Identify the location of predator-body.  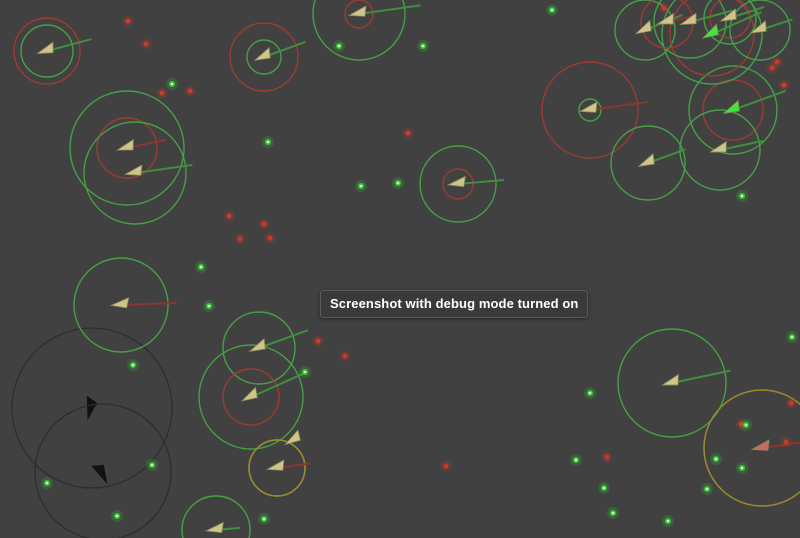
(99, 474).